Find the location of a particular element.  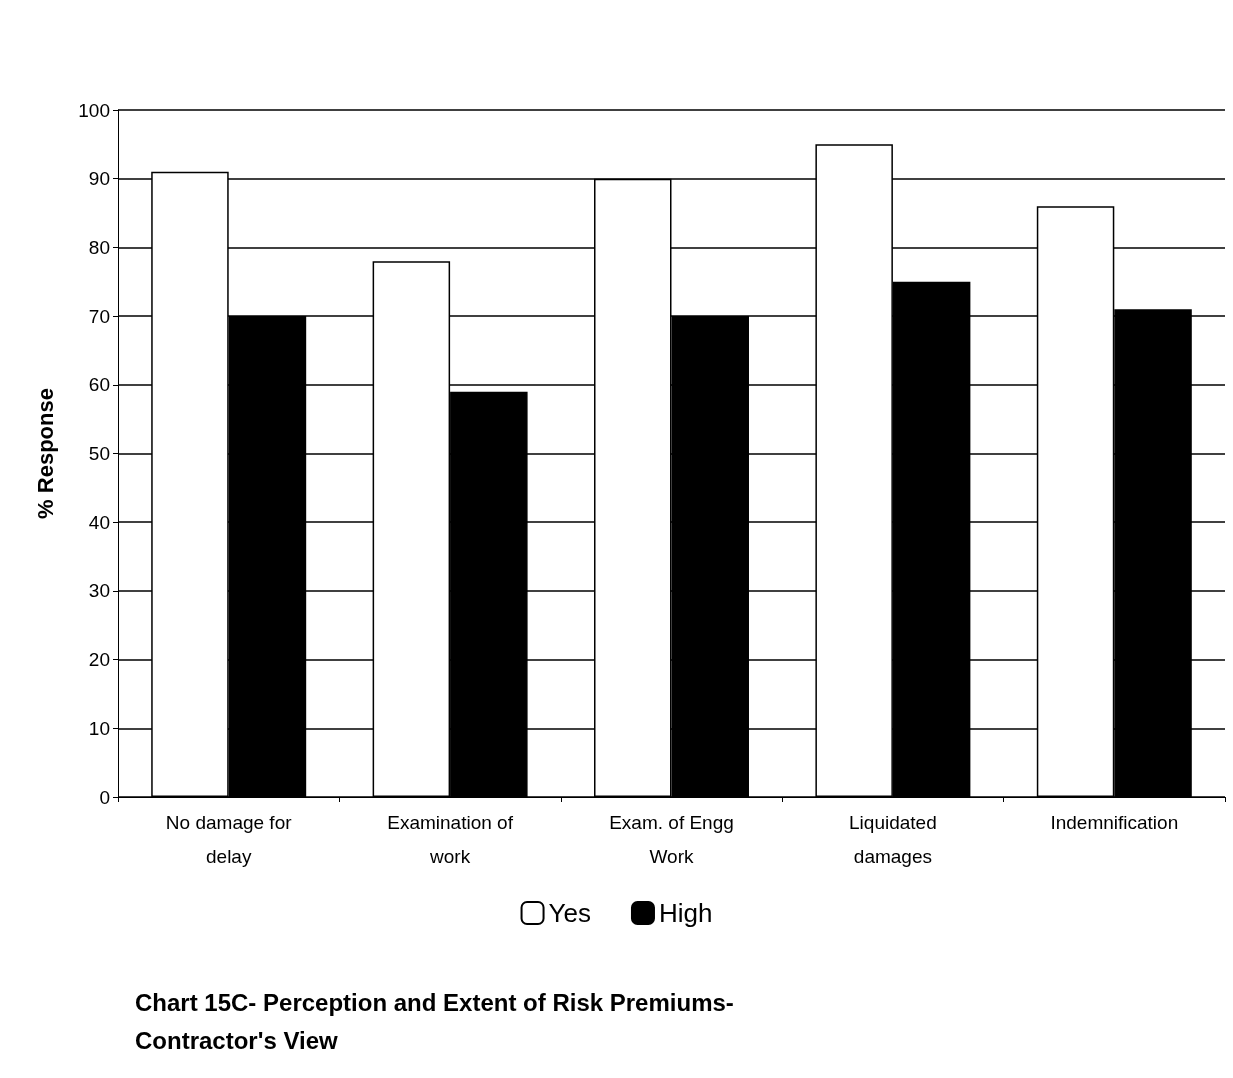

y-tick-label: 30 is located at coordinates (99, 591).